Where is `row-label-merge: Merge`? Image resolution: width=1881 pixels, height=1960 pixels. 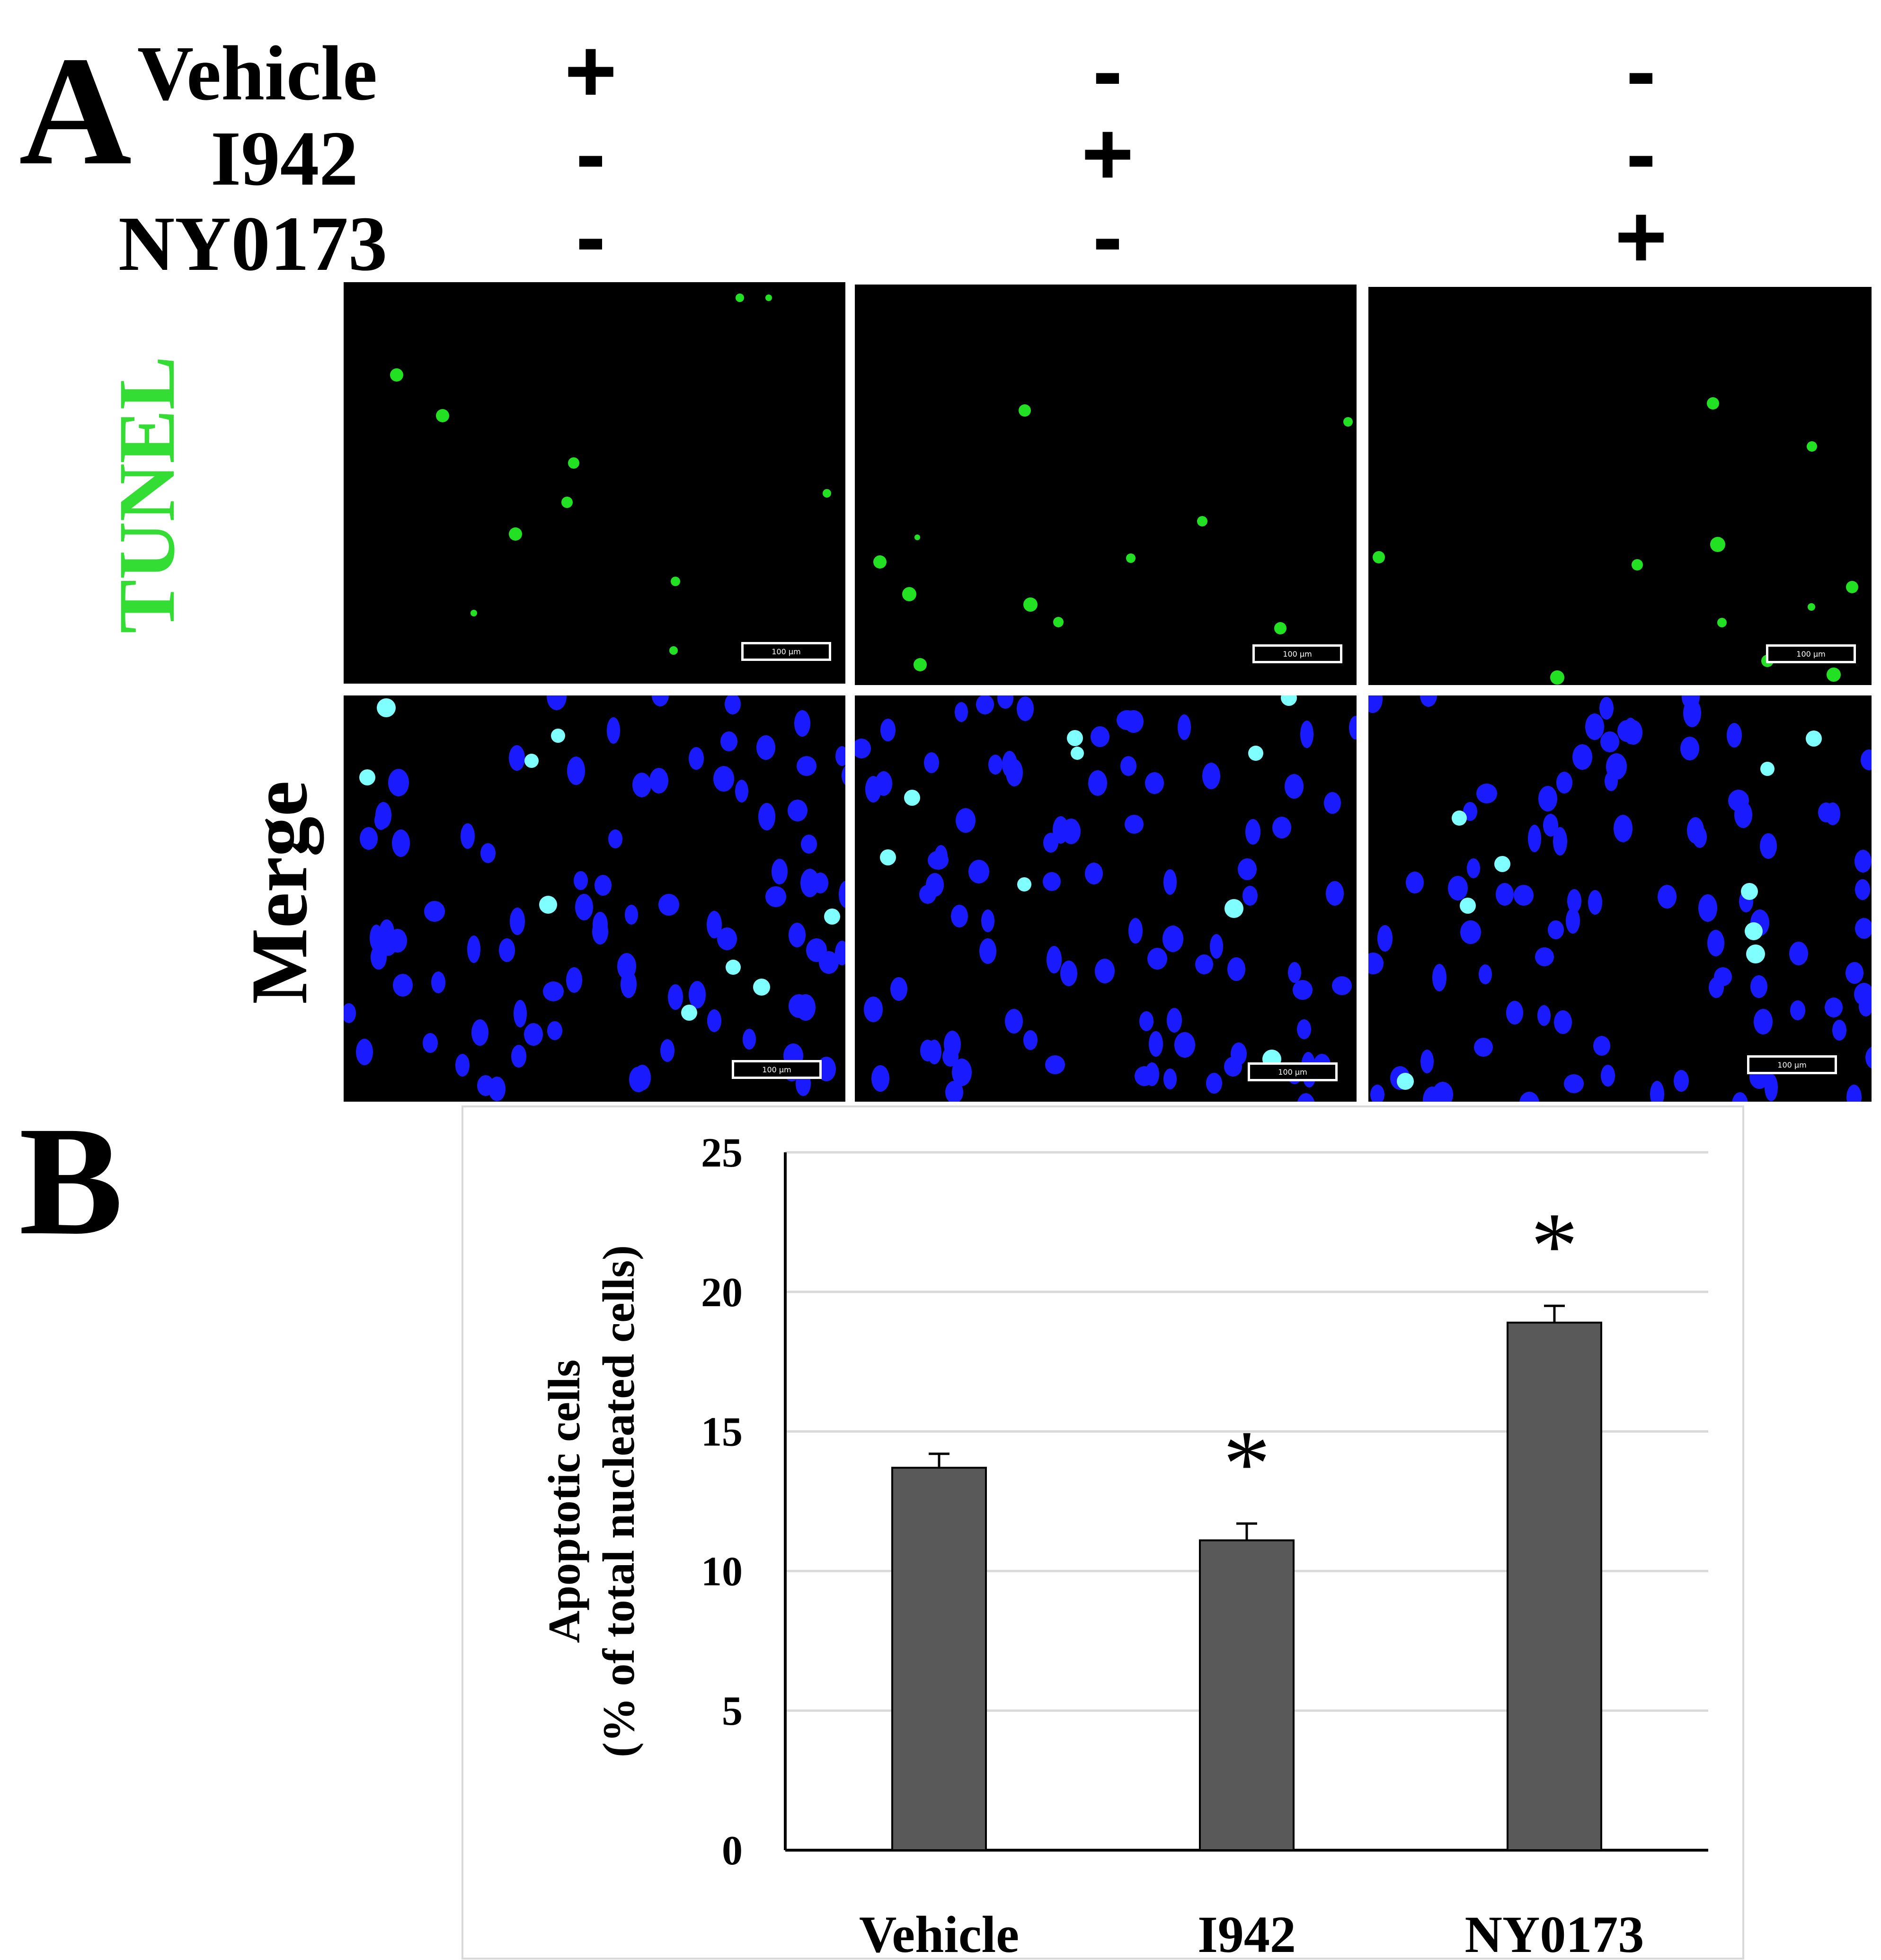 row-label-merge: Merge is located at coordinates (280, 892).